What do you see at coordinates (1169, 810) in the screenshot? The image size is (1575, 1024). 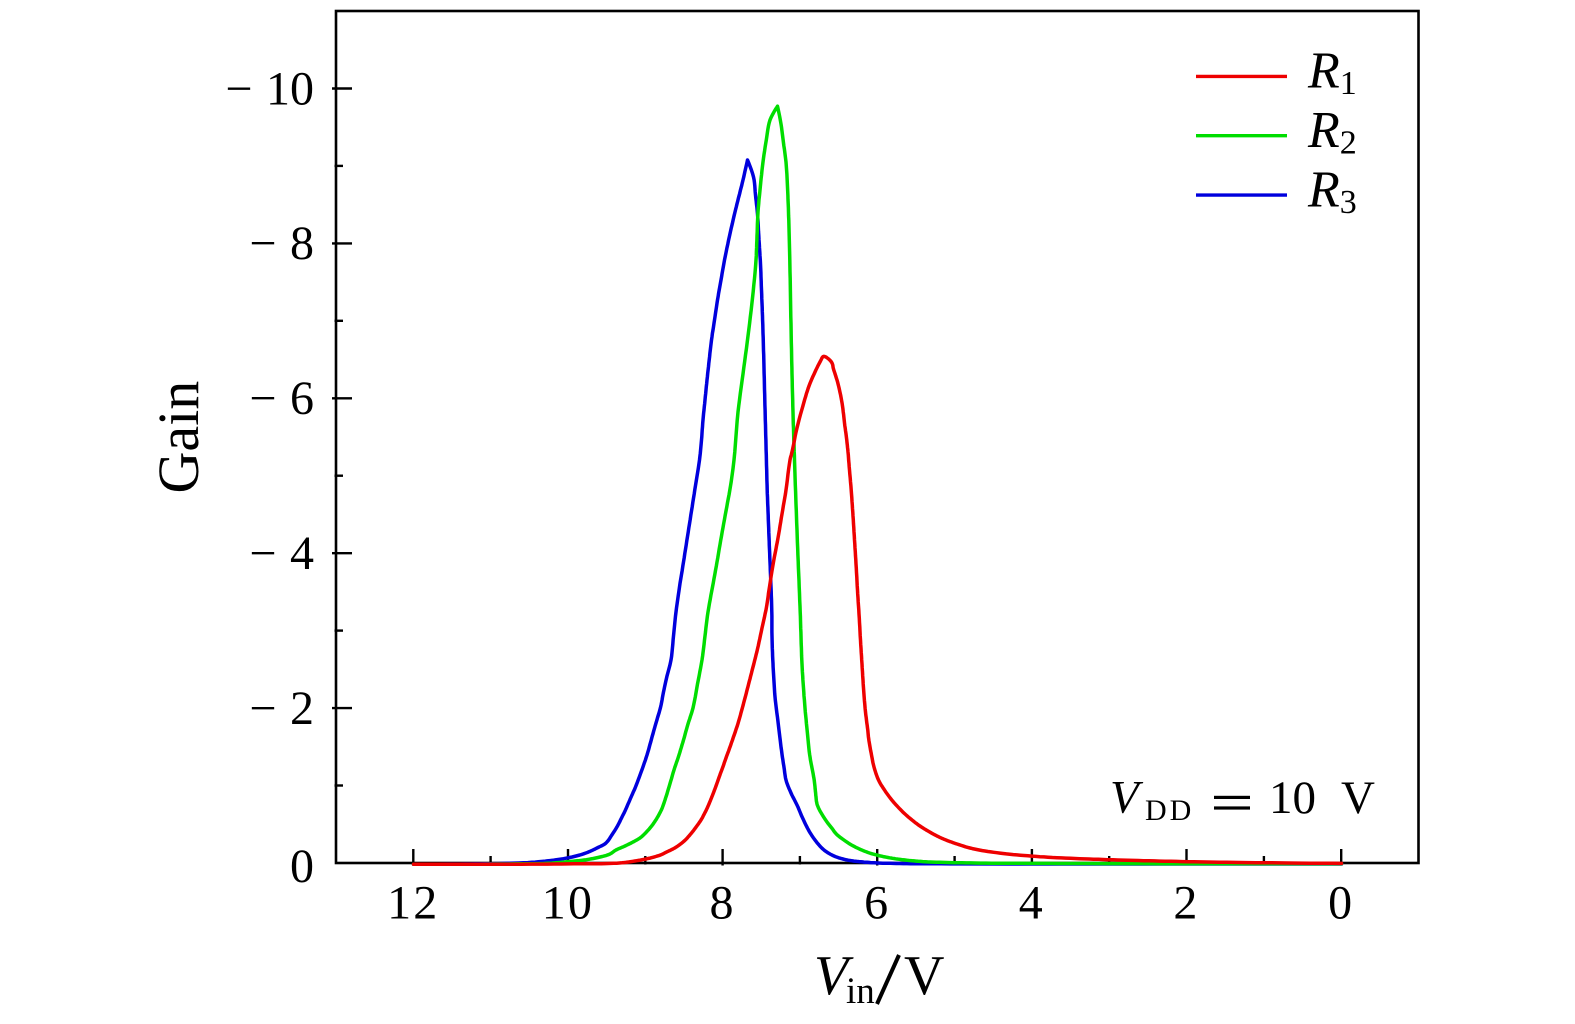 I see `svg-text: DD` at bounding box center [1169, 810].